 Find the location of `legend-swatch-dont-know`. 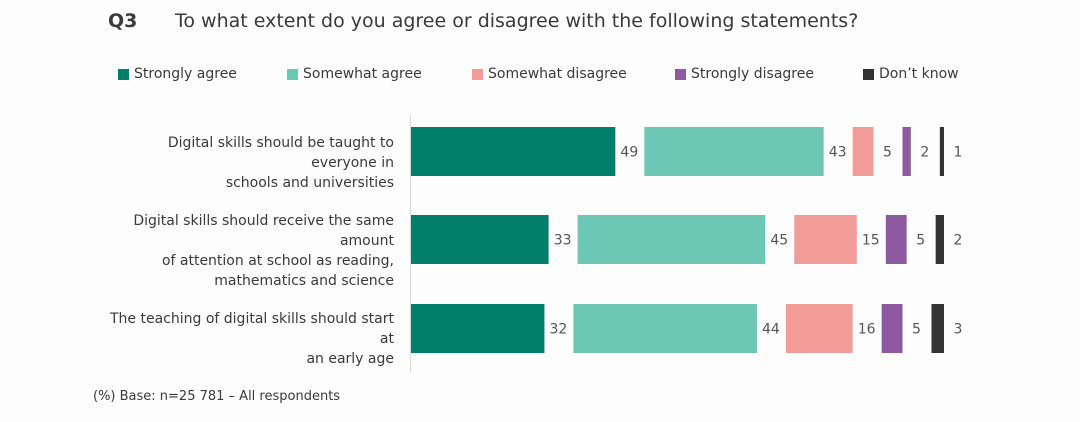

legend-swatch-dont-know is located at coordinates (868, 74).